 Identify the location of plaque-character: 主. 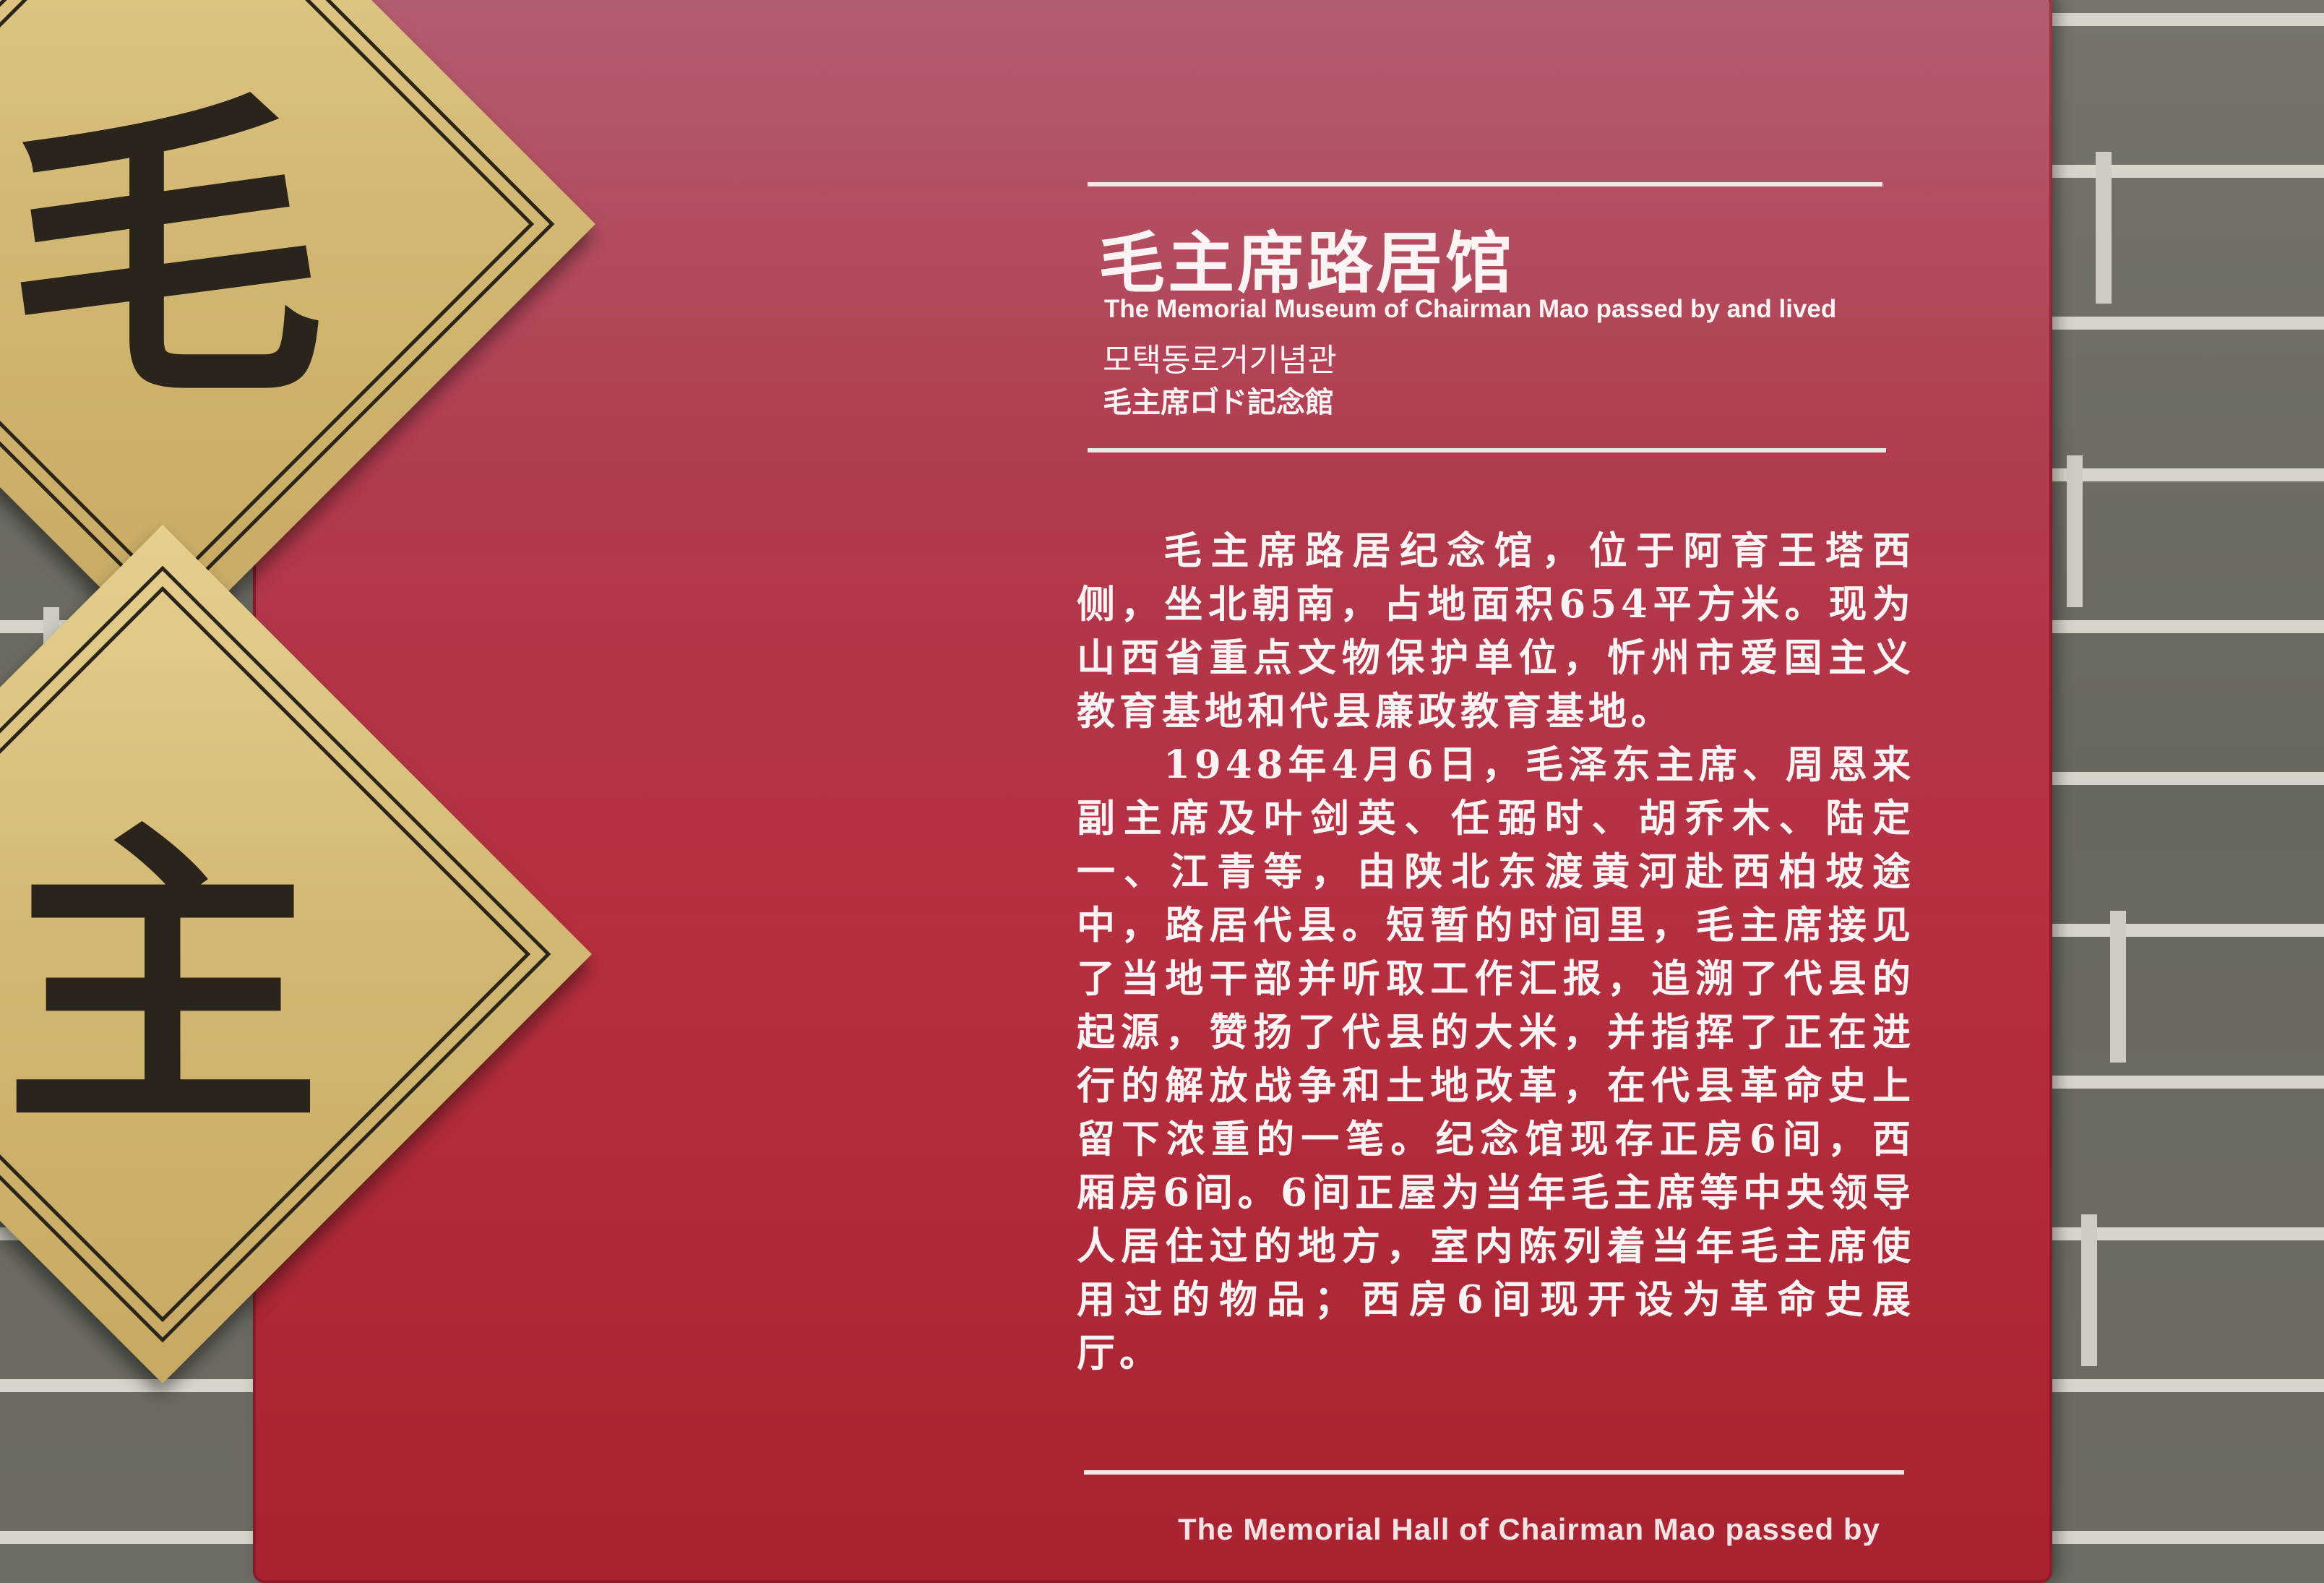
(163, 981).